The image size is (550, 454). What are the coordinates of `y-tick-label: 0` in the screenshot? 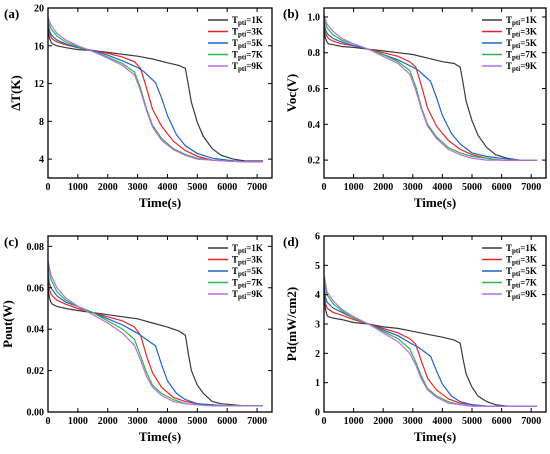 It's located at (317, 413).